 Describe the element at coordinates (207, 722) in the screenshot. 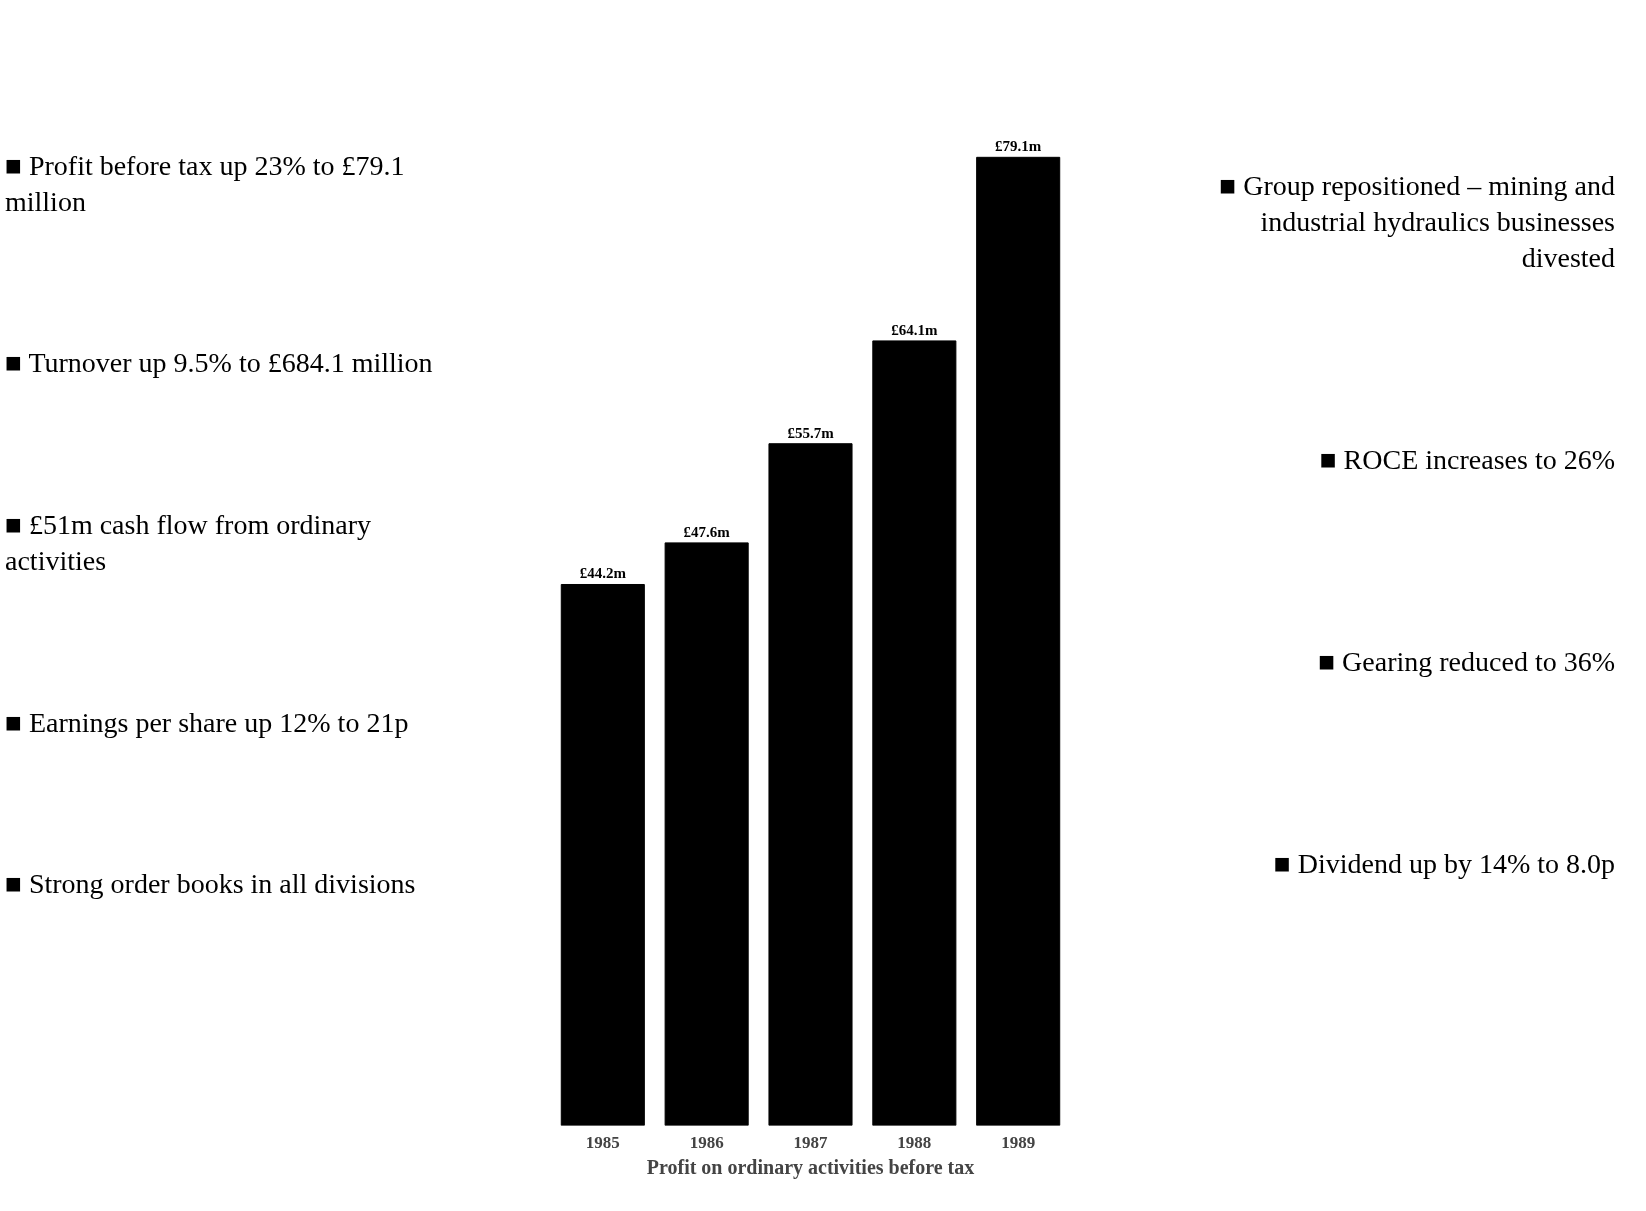

I see `text: ■ Earnings per share up 12% to 21p` at that location.